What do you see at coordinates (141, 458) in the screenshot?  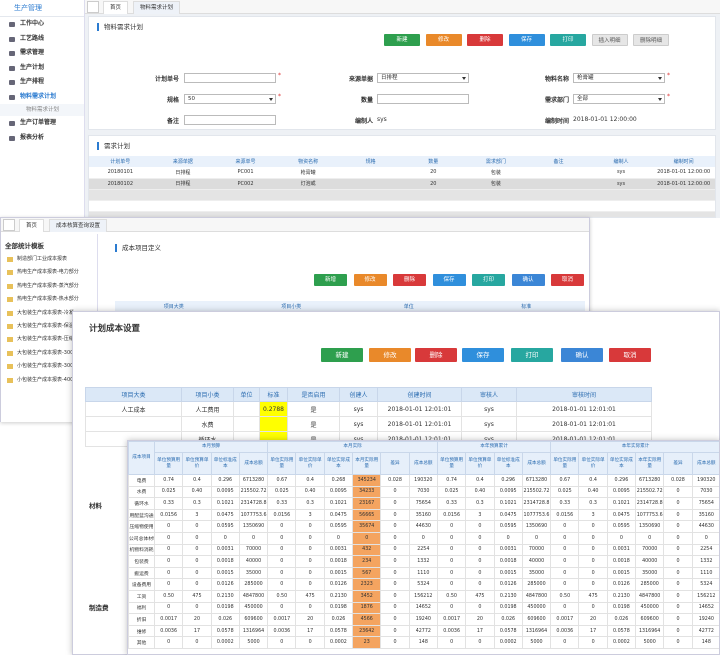 I see `row-header: 成本项目` at bounding box center [141, 458].